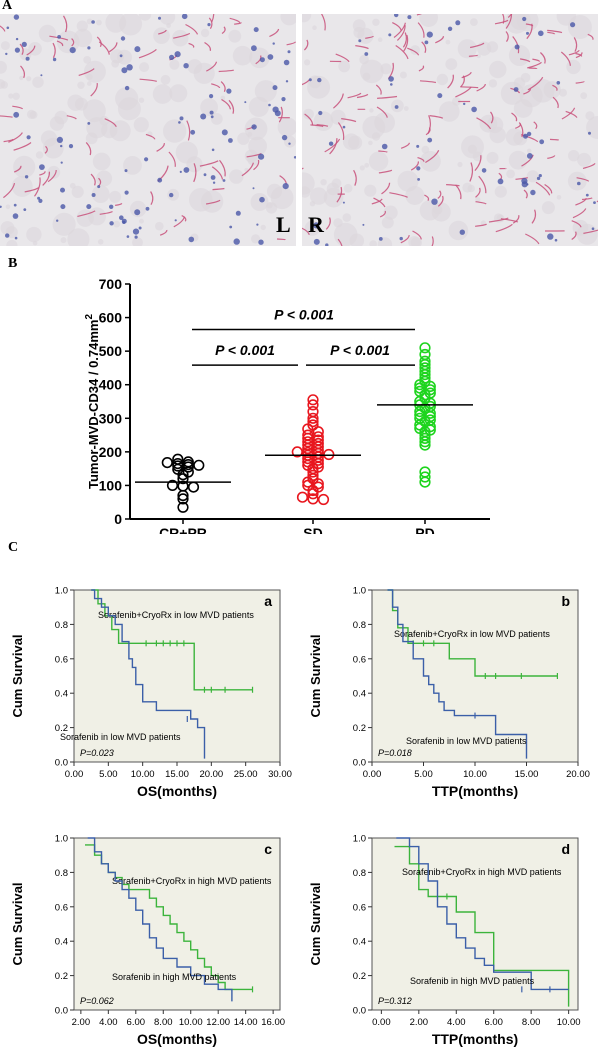  I want to click on p-value-sd-pd: P < 0.001, so click(360, 350).